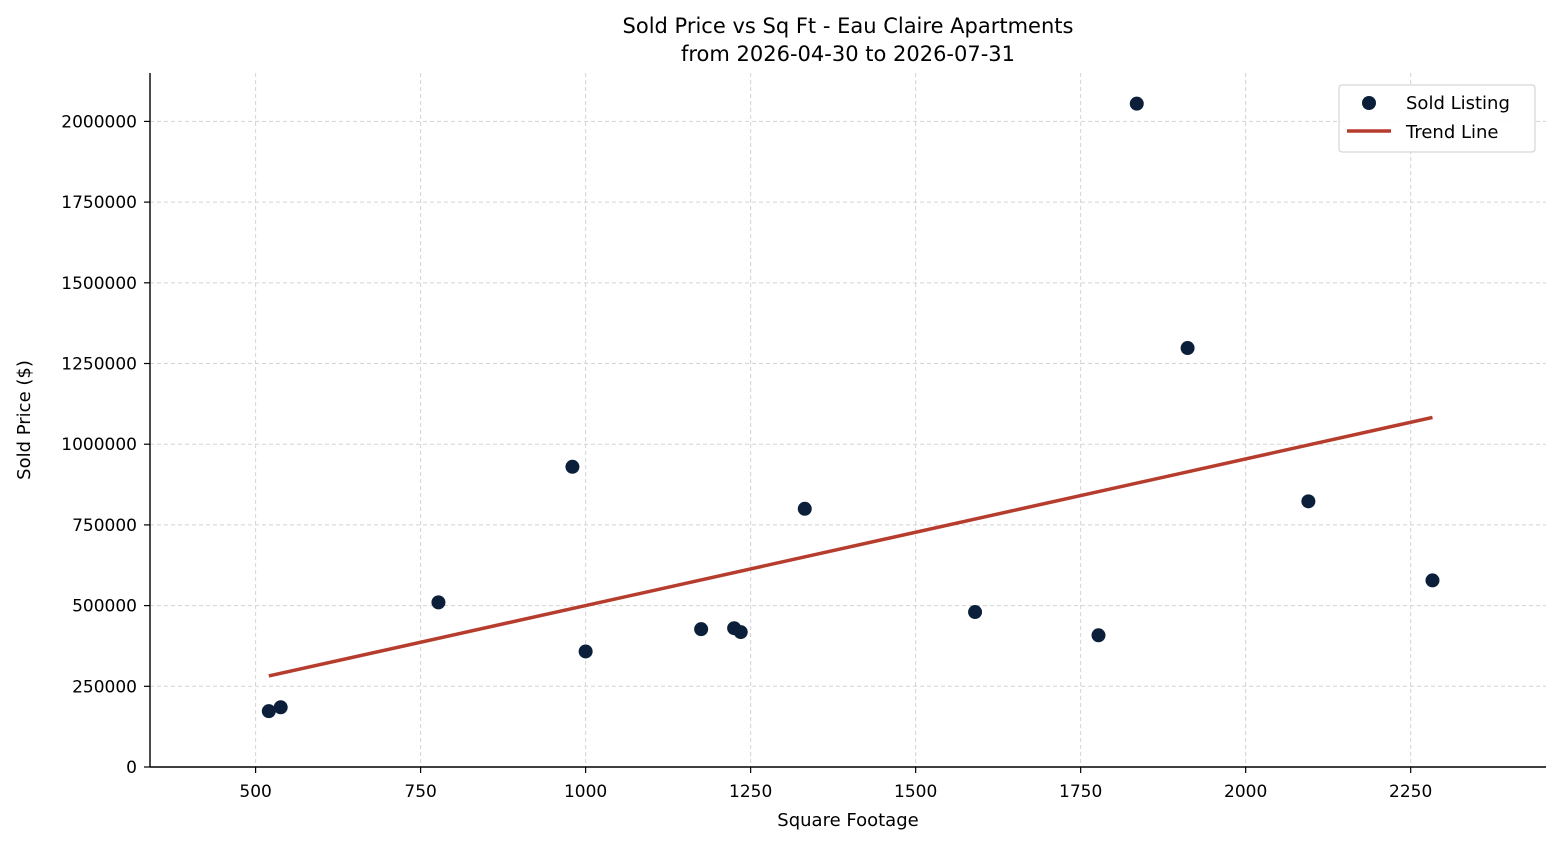 Image resolution: width=1560 pixels, height=845 pixels. Describe the element at coordinates (99, 365) in the screenshot. I see `y-tick-label: 1250000` at that location.